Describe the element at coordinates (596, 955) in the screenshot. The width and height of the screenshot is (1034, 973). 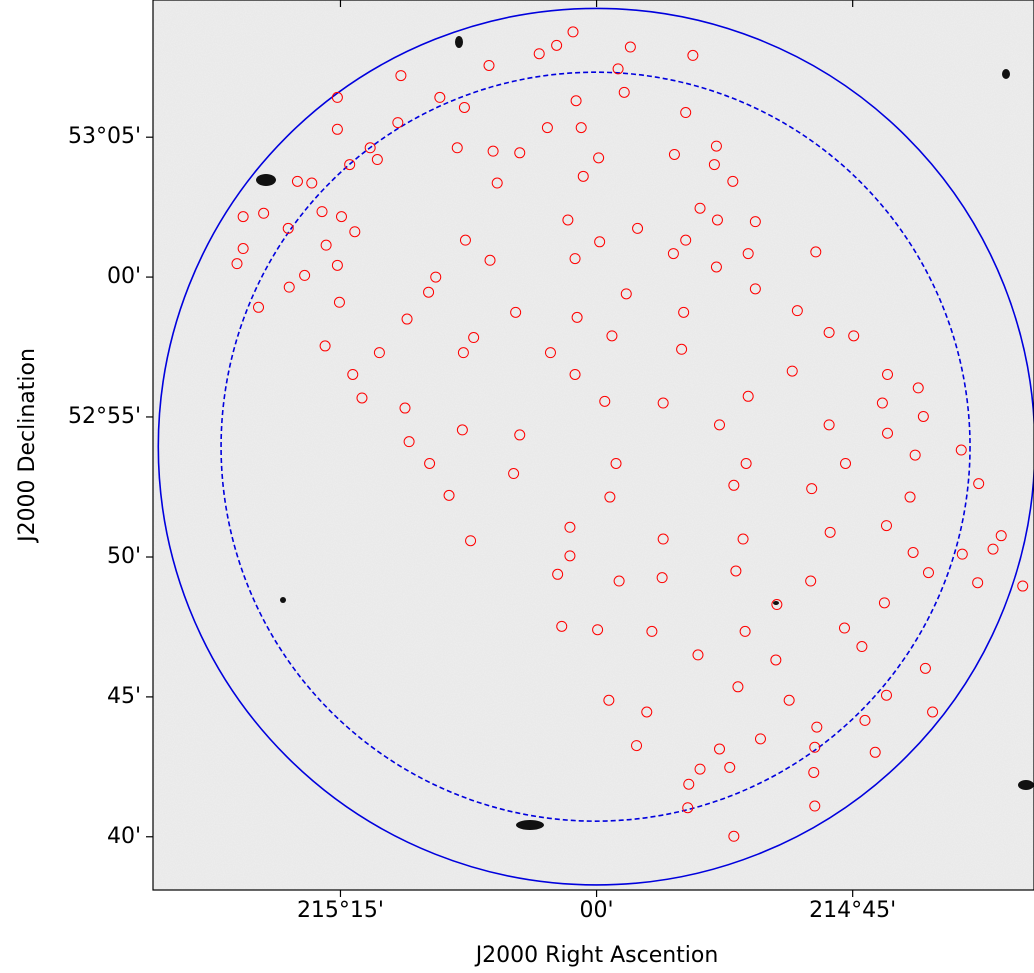
I see `x-axis-label: J2000 Right Ascention` at that location.